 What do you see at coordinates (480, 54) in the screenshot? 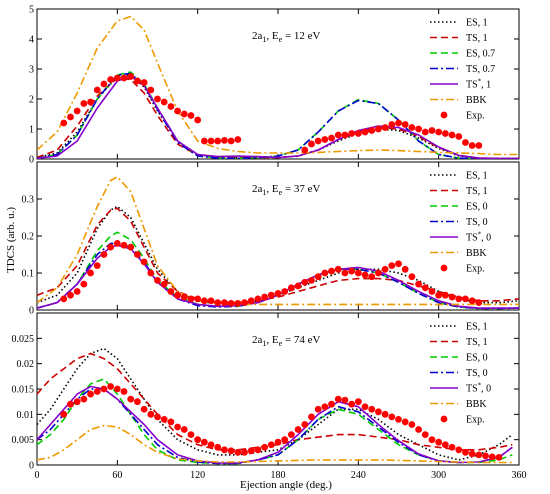
I see `legend-label: ES, 0.7` at bounding box center [480, 54].